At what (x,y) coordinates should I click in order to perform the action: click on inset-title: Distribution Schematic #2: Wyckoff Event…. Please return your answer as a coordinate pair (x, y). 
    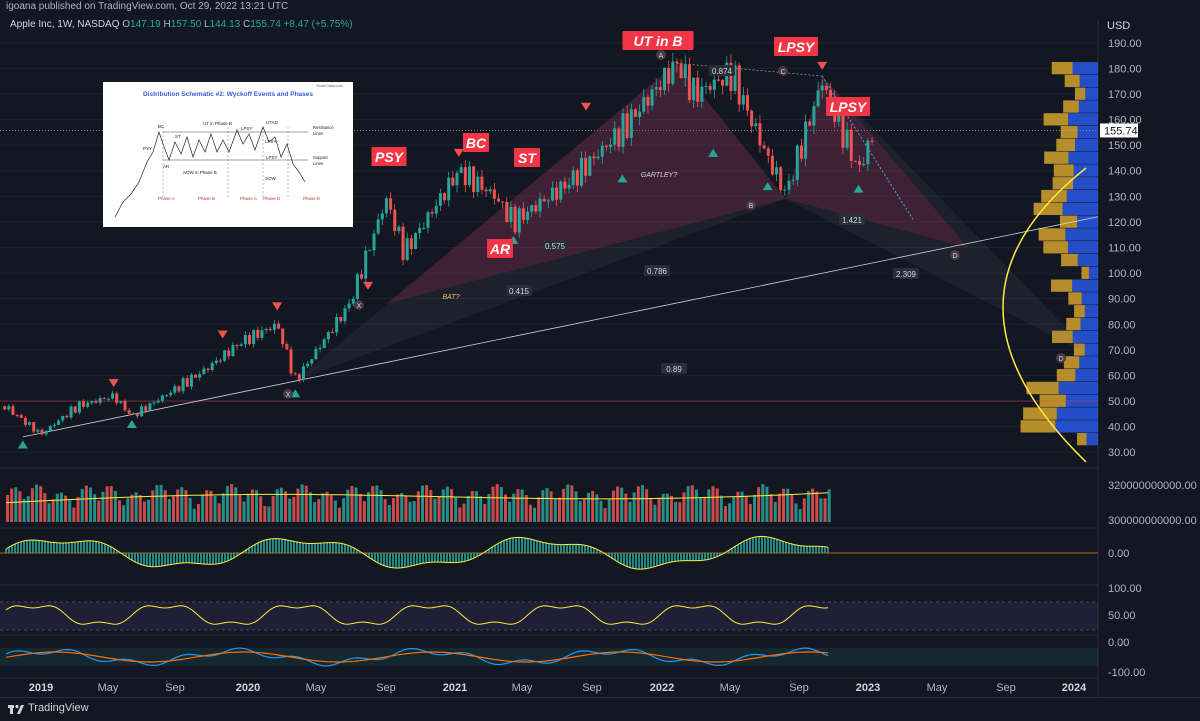
    Looking at the image, I should click on (228, 94).